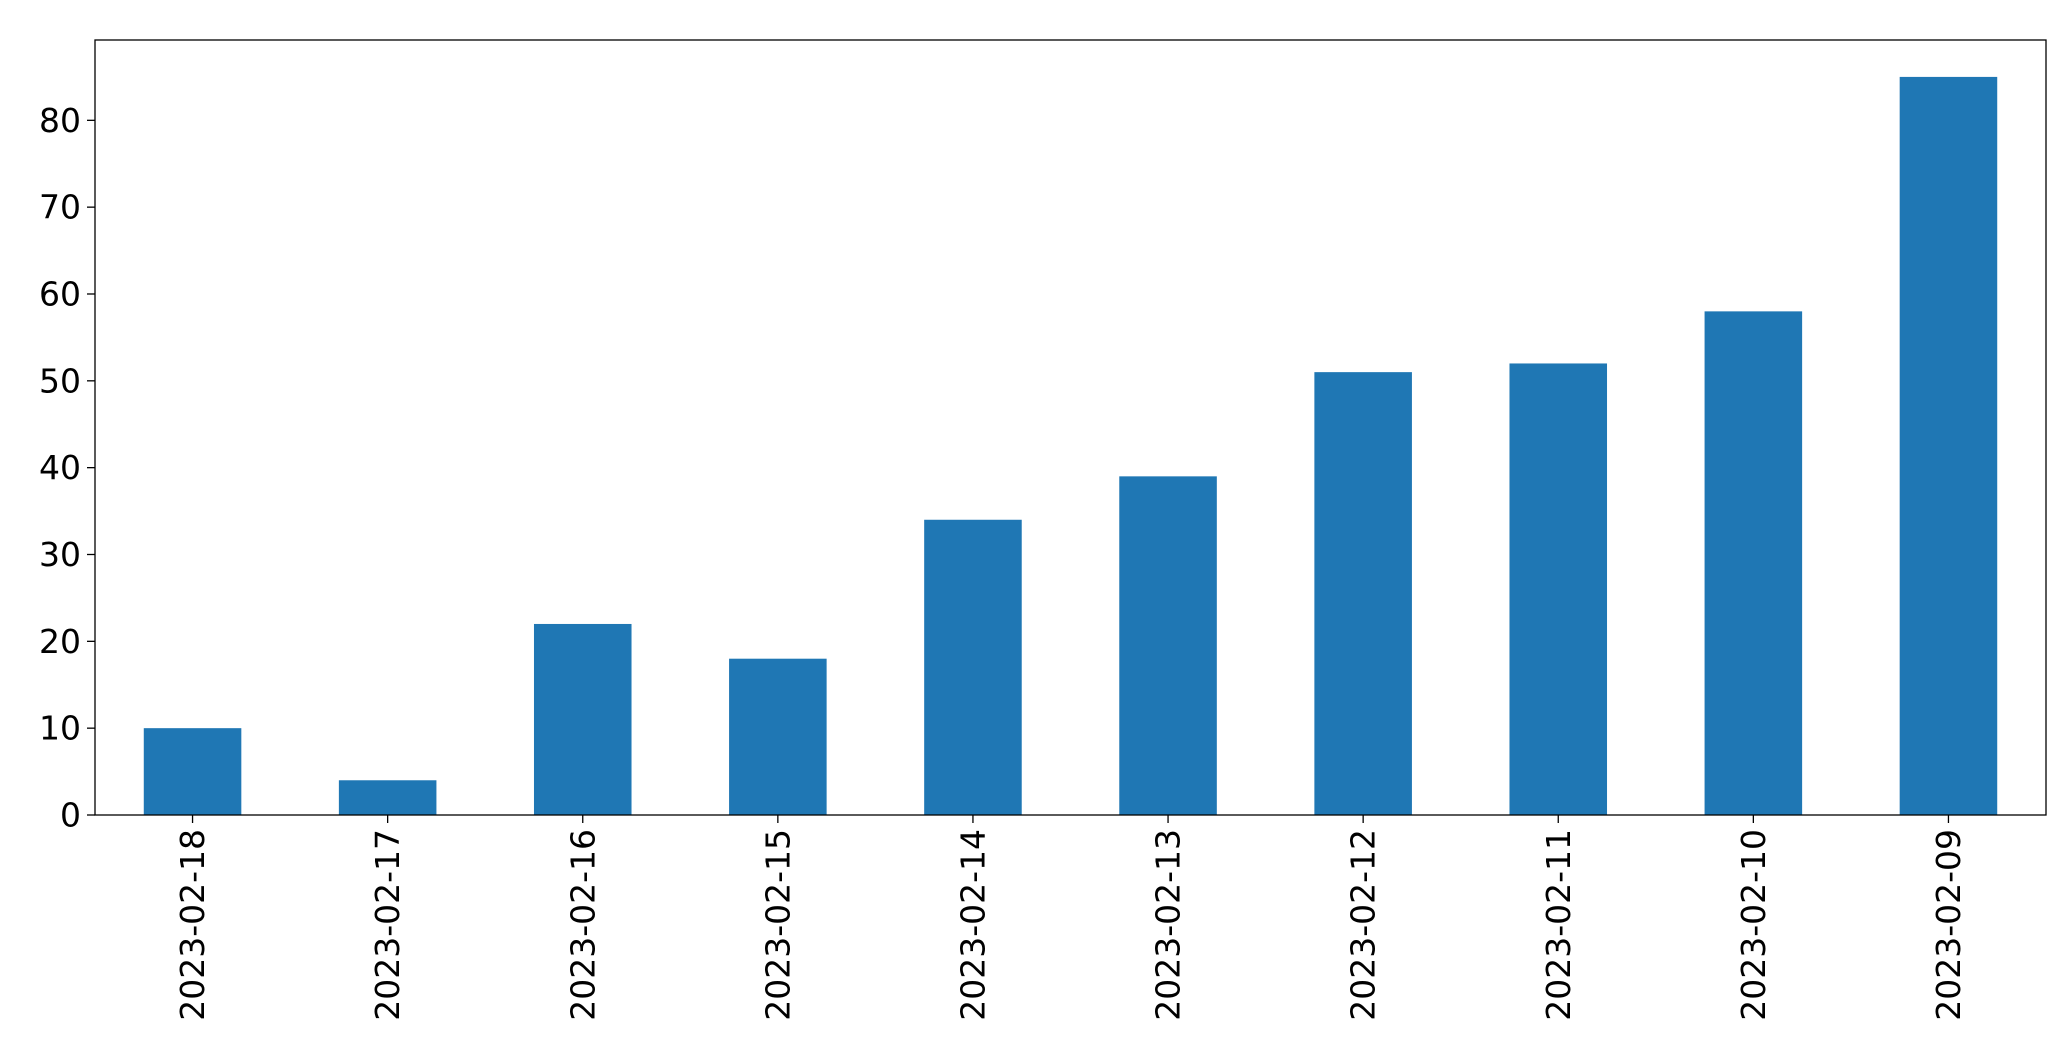  Describe the element at coordinates (1168, 925) in the screenshot. I see `x-tick-label: 2023-02-13` at that location.